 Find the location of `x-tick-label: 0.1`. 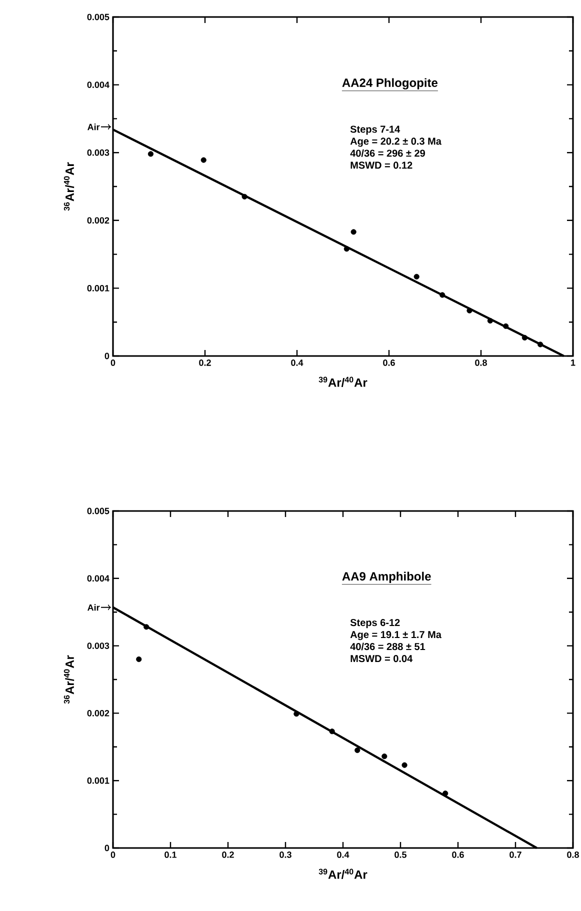

x-tick-label: 0.1 is located at coordinates (170, 855).